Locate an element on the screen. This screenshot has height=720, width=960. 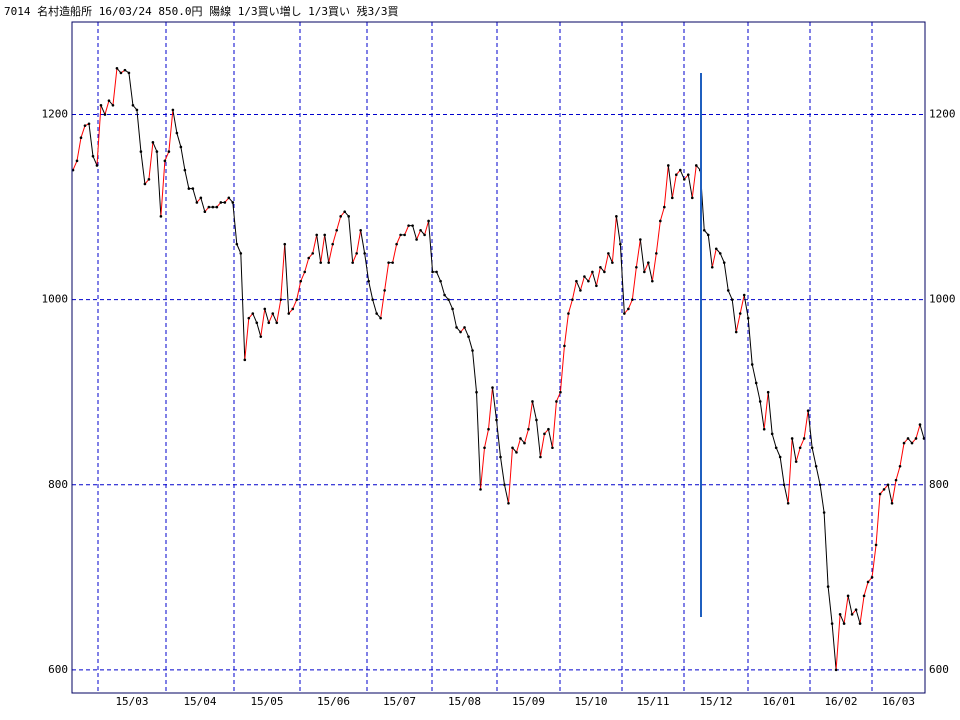
x-tick-label: 15/09 is located at coordinates (528, 701).